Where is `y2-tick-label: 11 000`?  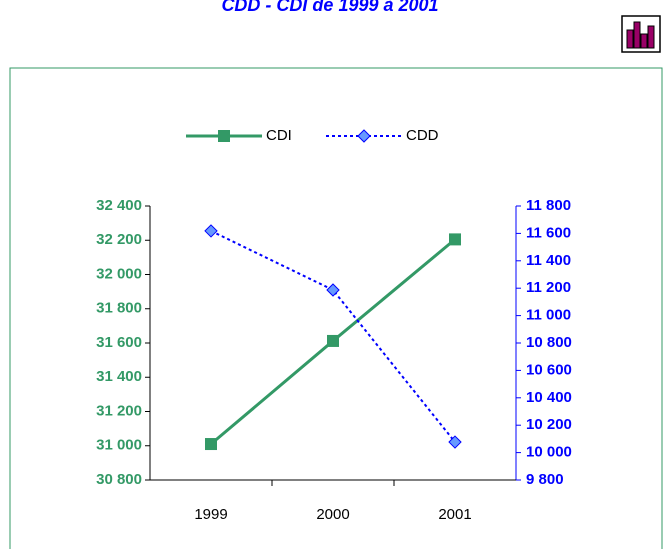 y2-tick-label: 11 000 is located at coordinates (548, 315).